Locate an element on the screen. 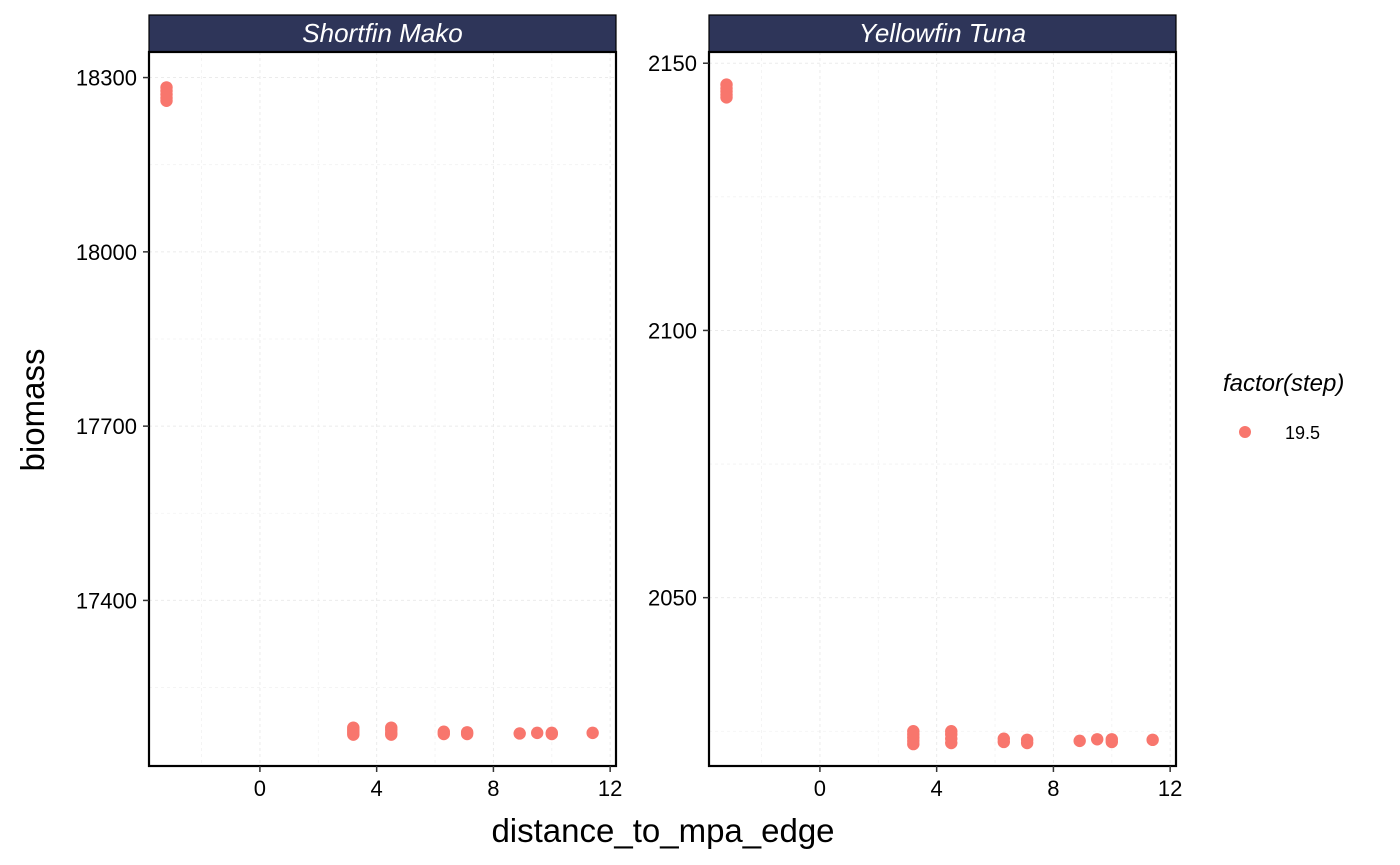 The width and height of the screenshot is (1400, 865). y-tick-label: 2100 is located at coordinates (672, 330).